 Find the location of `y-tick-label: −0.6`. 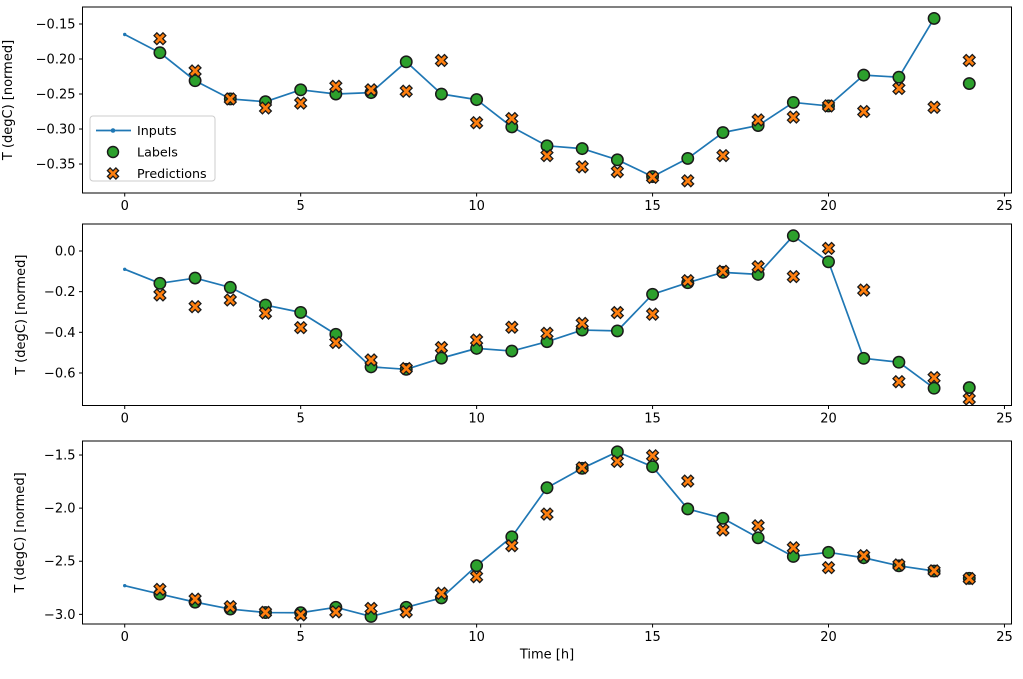

y-tick-label: −0.6 is located at coordinates (60, 373).